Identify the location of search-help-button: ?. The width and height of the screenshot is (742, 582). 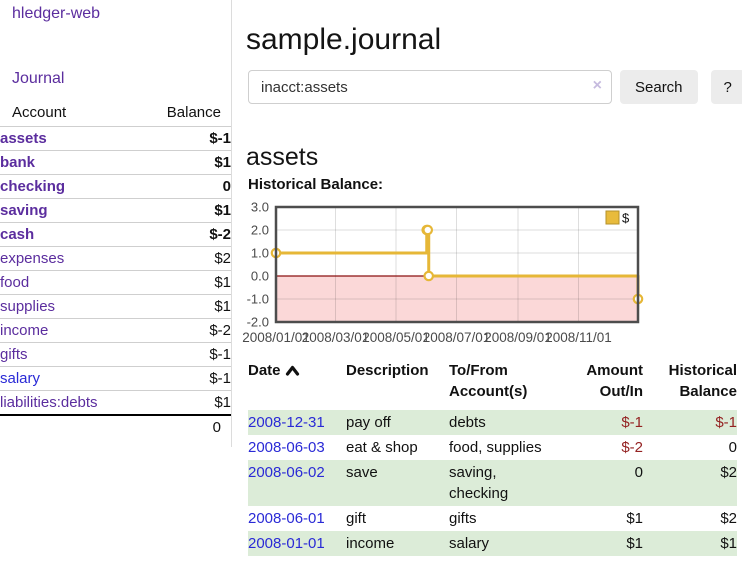
(726, 87).